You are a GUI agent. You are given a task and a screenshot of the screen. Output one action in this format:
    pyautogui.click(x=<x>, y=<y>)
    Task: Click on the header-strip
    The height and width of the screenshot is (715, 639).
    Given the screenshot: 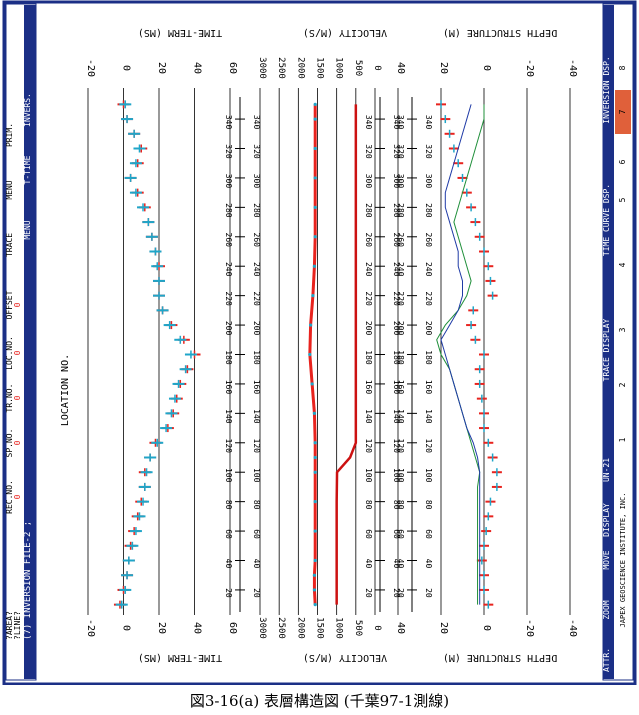 What is the action you would take?
    pyautogui.click(x=30, y=342)
    